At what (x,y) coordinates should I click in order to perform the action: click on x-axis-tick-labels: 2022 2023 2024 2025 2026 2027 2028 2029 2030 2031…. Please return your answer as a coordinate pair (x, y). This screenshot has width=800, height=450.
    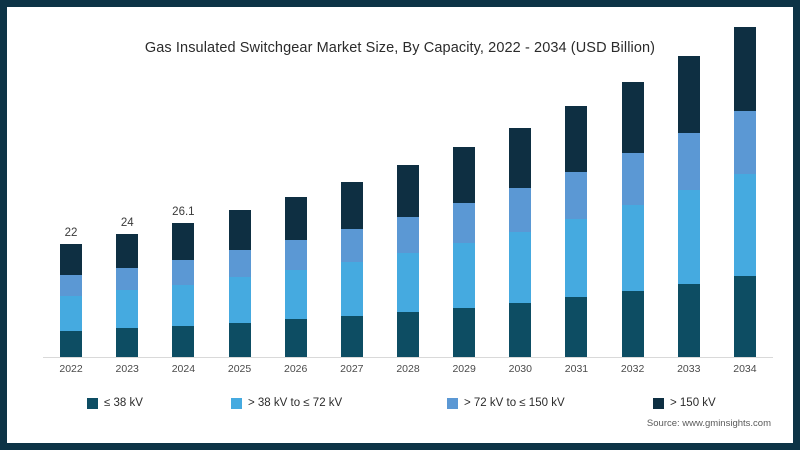
    Looking at the image, I should click on (408, 372).